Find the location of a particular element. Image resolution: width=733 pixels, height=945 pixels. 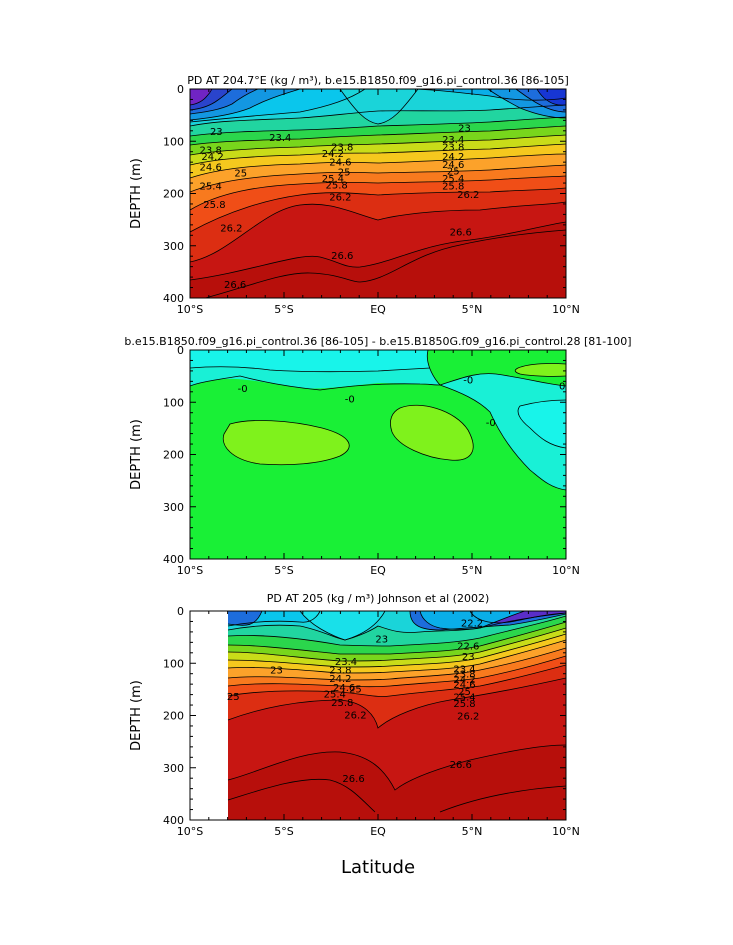

x-axis-label: Latitude is located at coordinates (378, 867).